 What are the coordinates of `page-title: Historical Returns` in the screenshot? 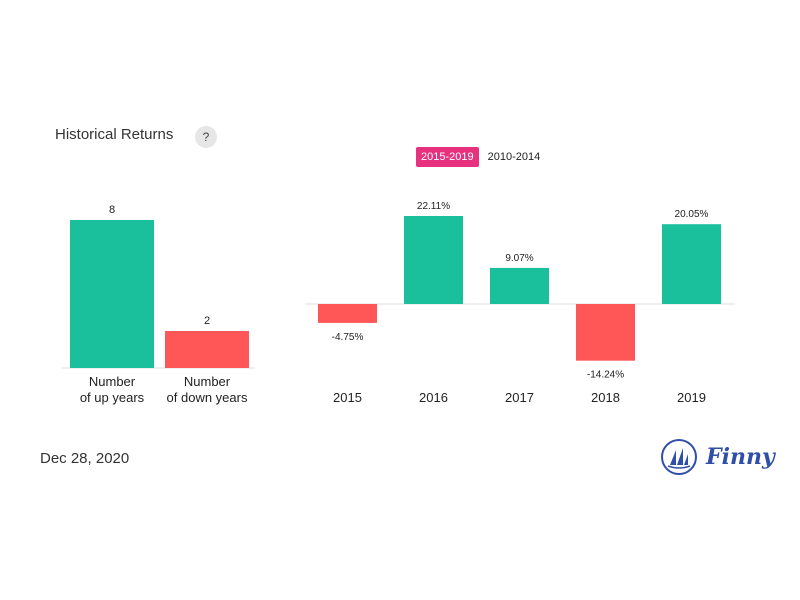 It's located at (114, 134).